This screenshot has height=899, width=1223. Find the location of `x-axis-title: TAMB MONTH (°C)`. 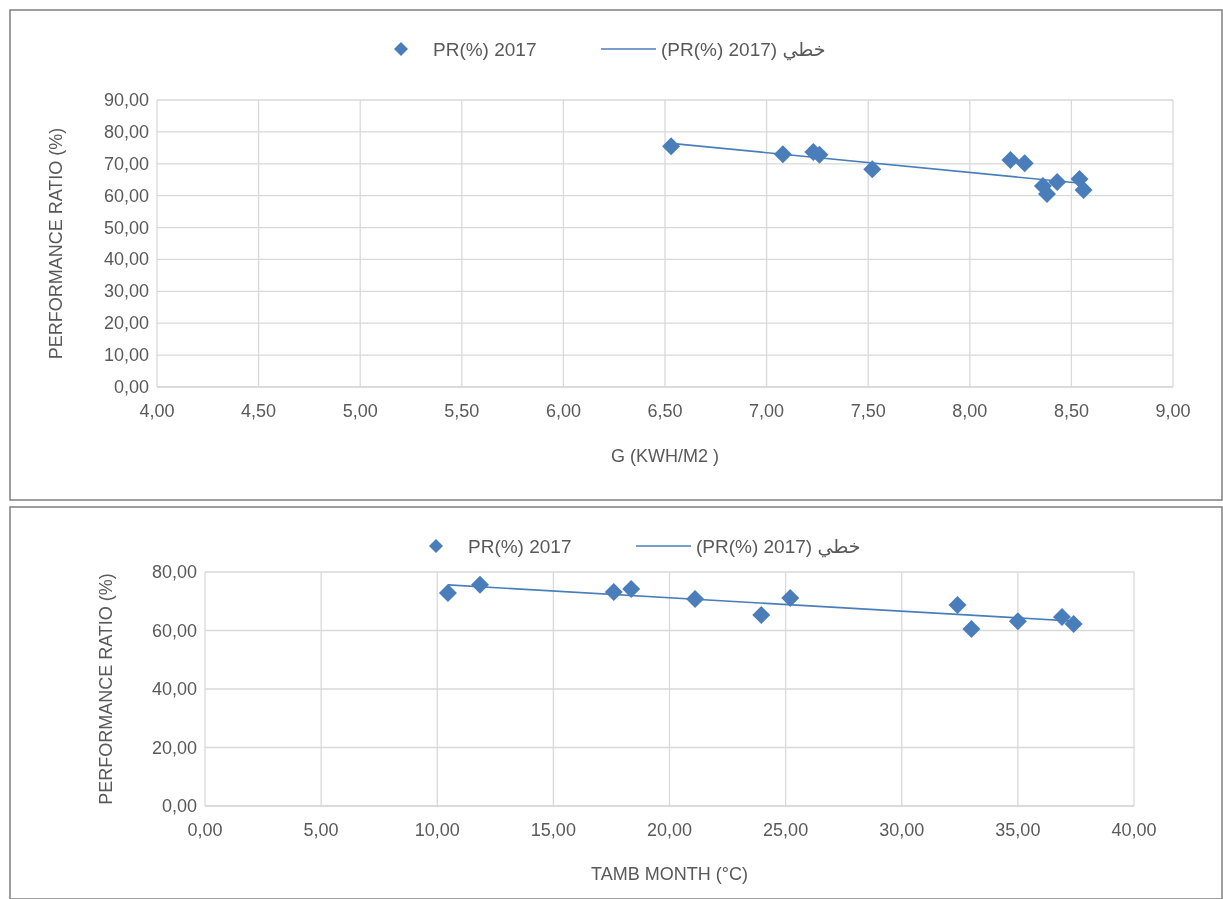

x-axis-title: TAMB MONTH (°C) is located at coordinates (669, 874).